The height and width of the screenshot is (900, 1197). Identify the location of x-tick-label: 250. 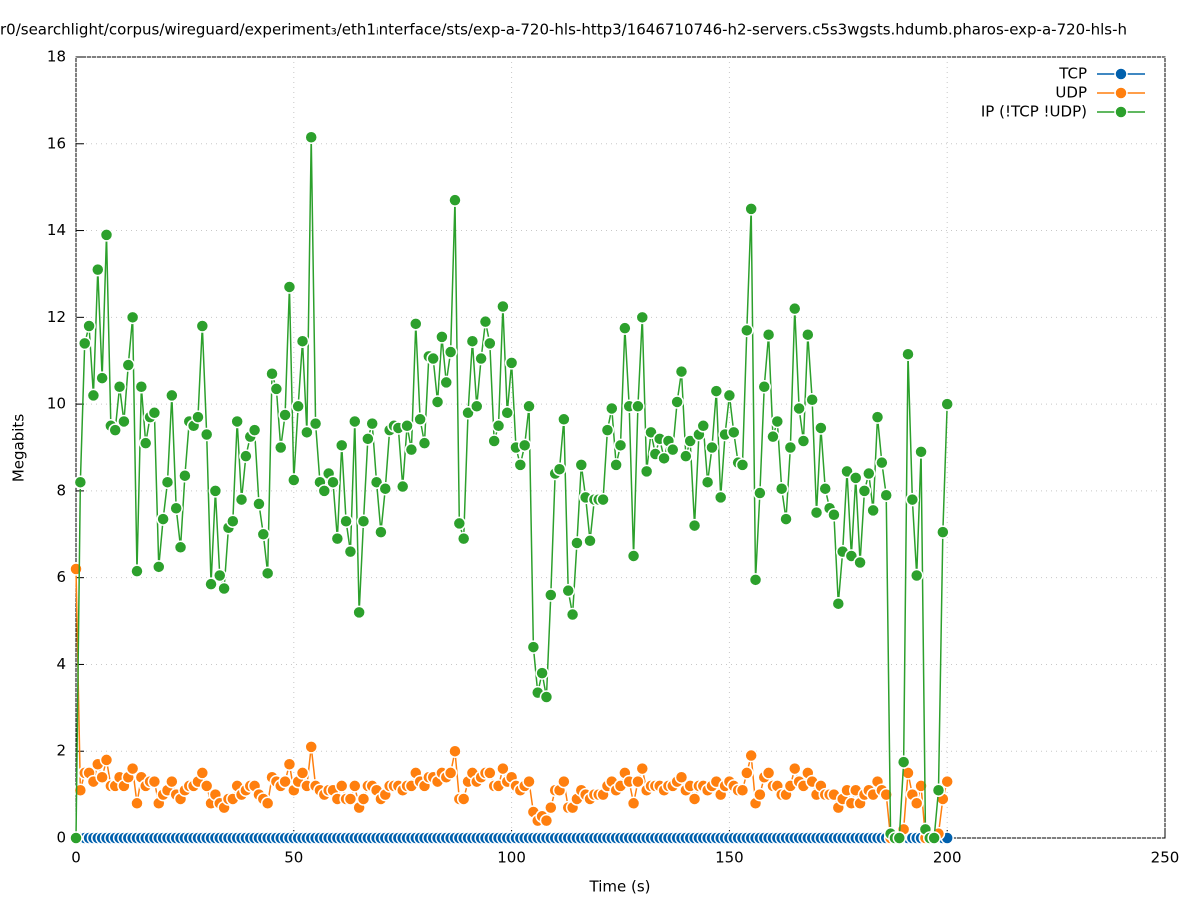
(1165, 858).